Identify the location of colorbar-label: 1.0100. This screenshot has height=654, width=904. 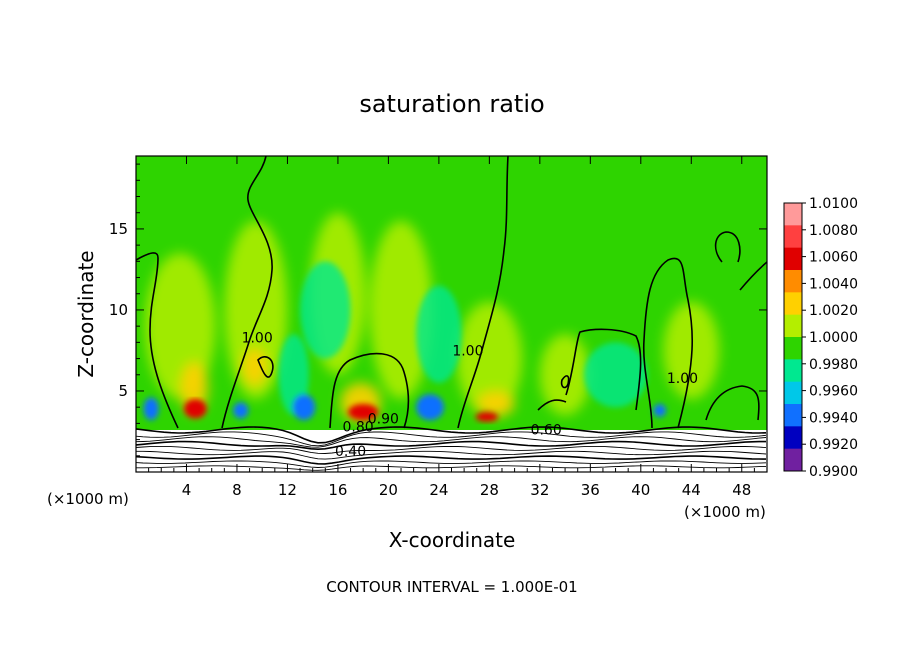
(833, 204).